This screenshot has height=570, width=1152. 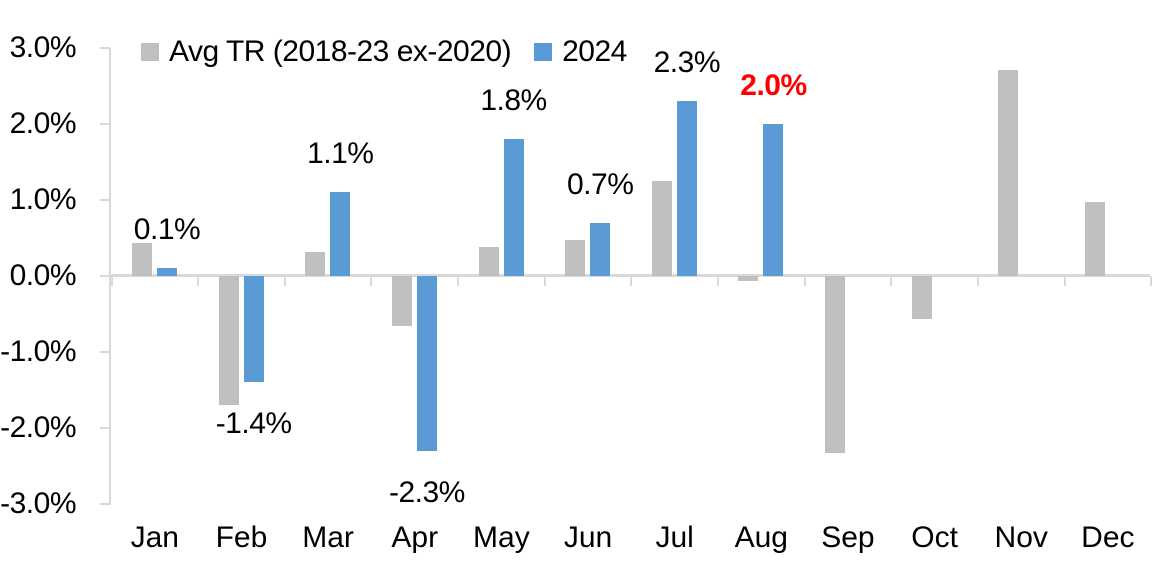 I want to click on bar-2024-may, so click(x=513, y=207).